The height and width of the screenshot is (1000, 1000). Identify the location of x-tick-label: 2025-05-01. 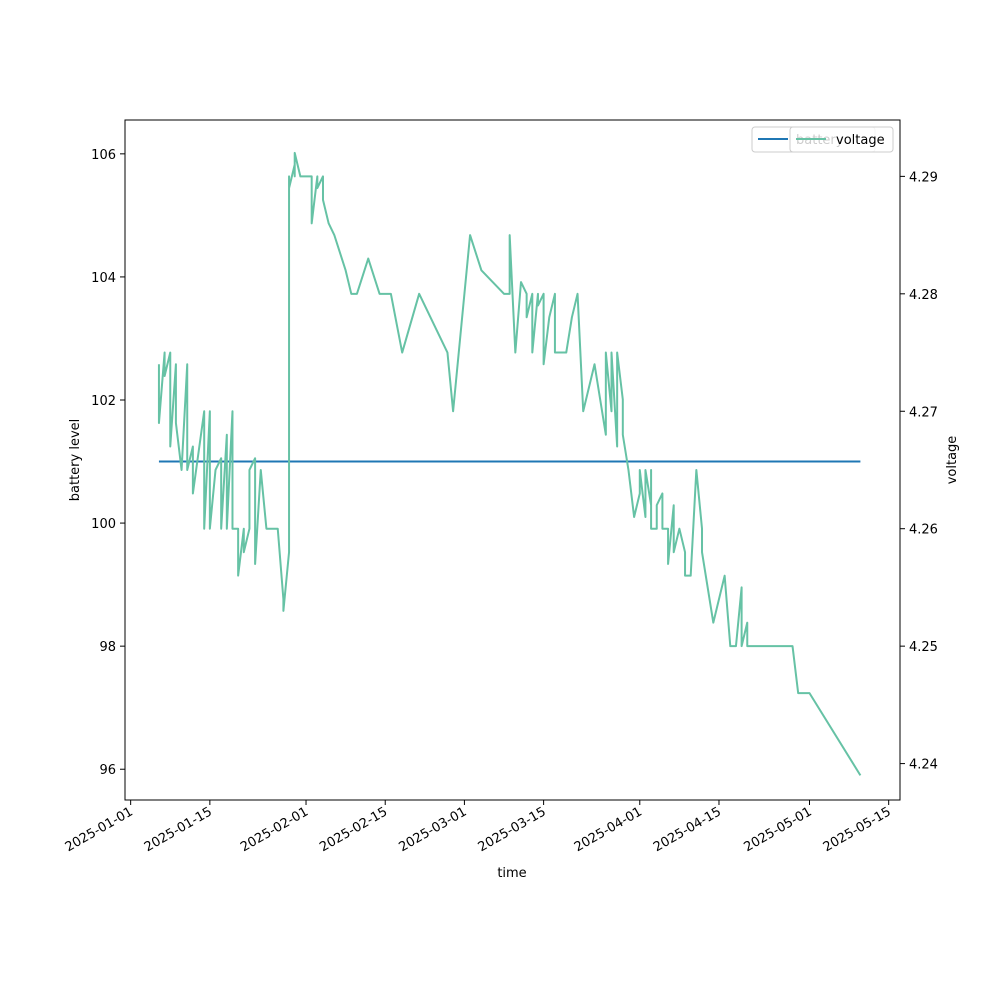
(778, 829).